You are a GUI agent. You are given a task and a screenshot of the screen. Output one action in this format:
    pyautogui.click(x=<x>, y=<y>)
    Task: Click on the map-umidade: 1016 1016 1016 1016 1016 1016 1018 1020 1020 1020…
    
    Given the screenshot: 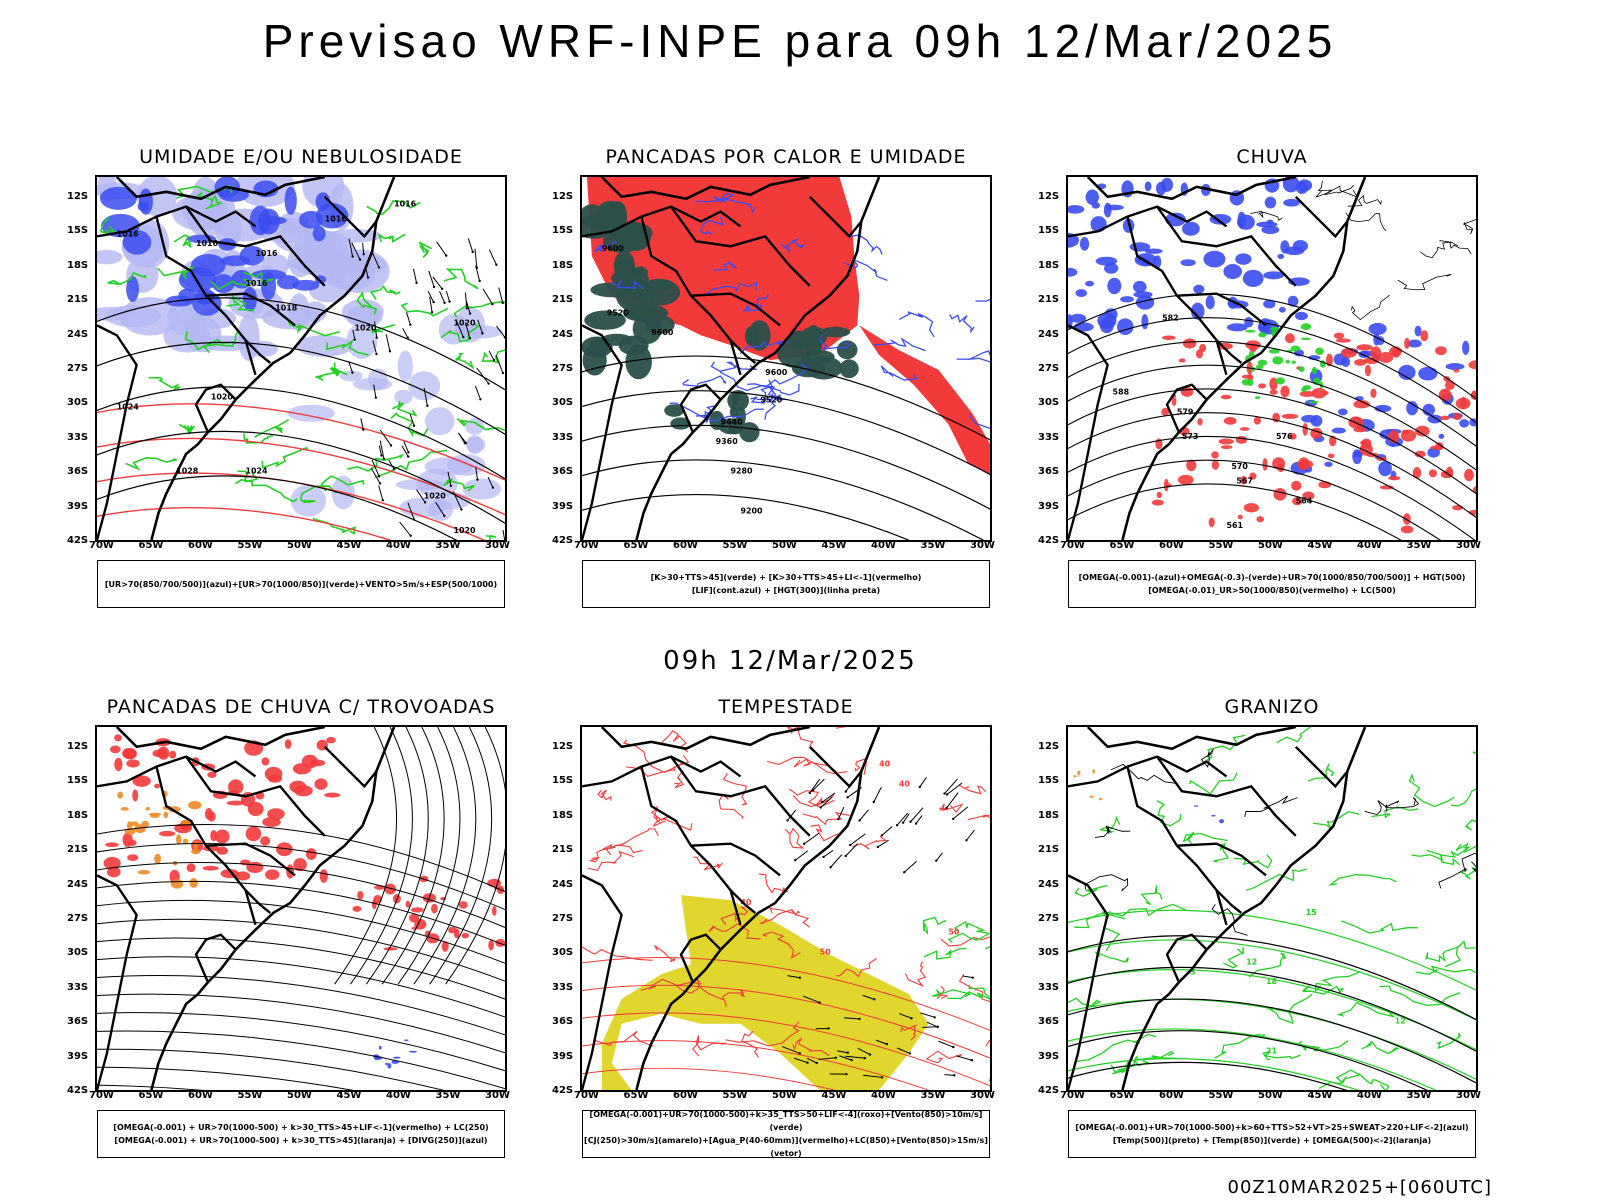 What is the action you would take?
    pyautogui.click(x=301, y=358)
    